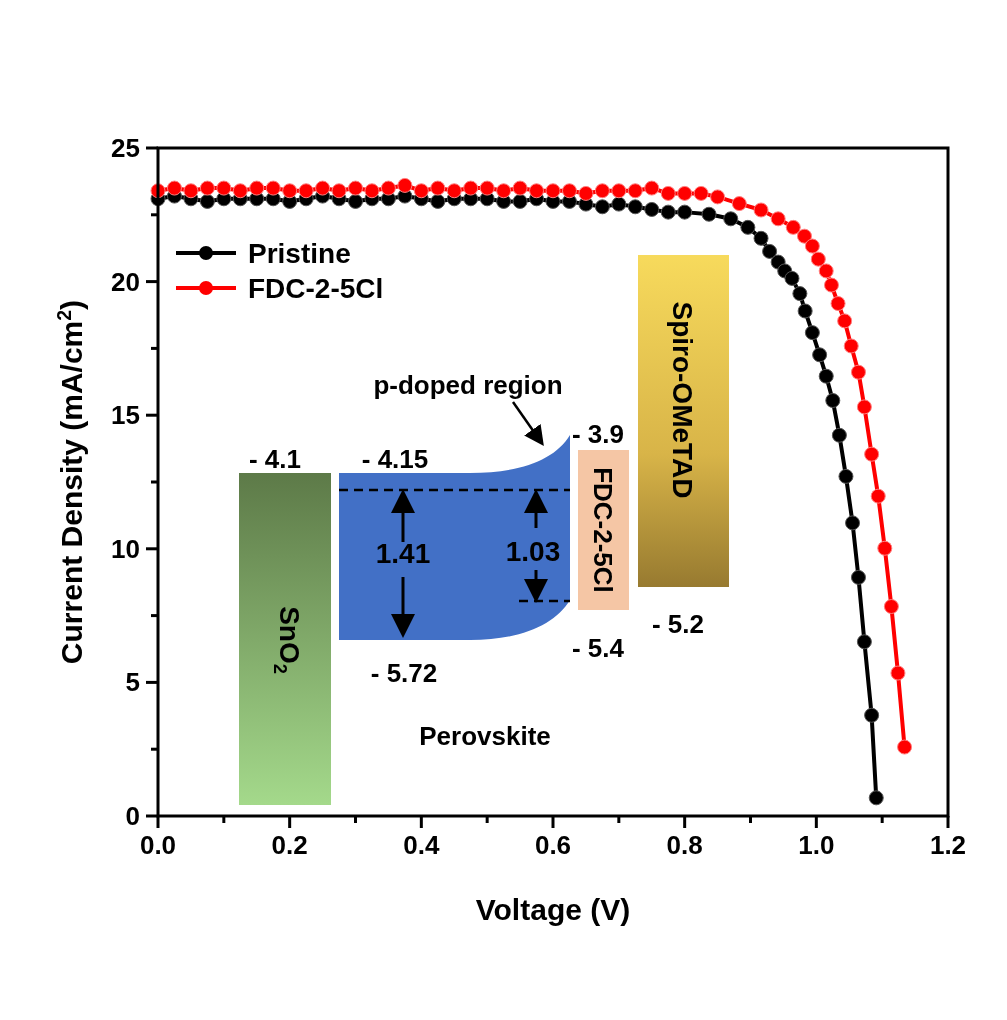  I want to click on annotation: FDC-2-5Cl, so click(603, 530).